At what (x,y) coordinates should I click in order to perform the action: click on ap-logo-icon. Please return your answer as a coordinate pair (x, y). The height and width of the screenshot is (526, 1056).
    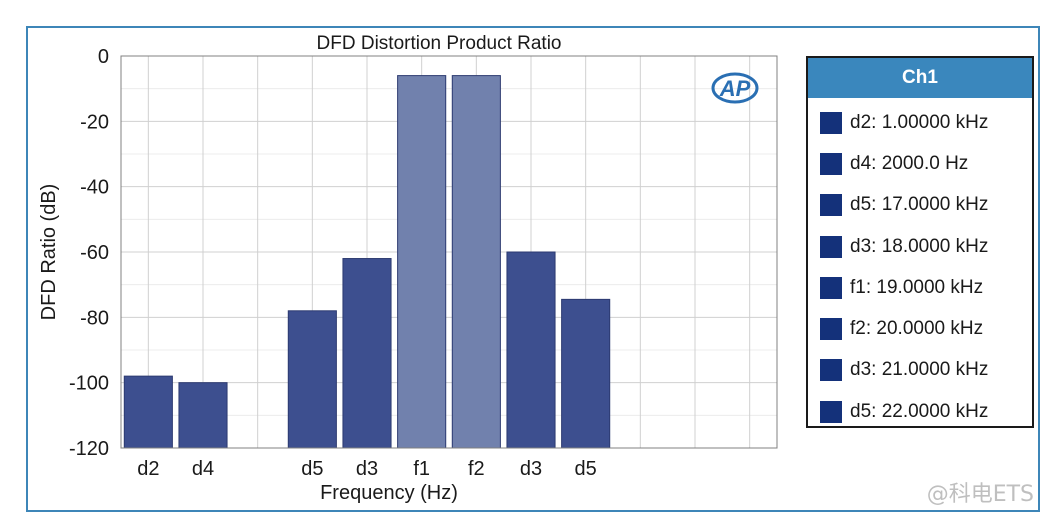
    Looking at the image, I should click on (735, 88).